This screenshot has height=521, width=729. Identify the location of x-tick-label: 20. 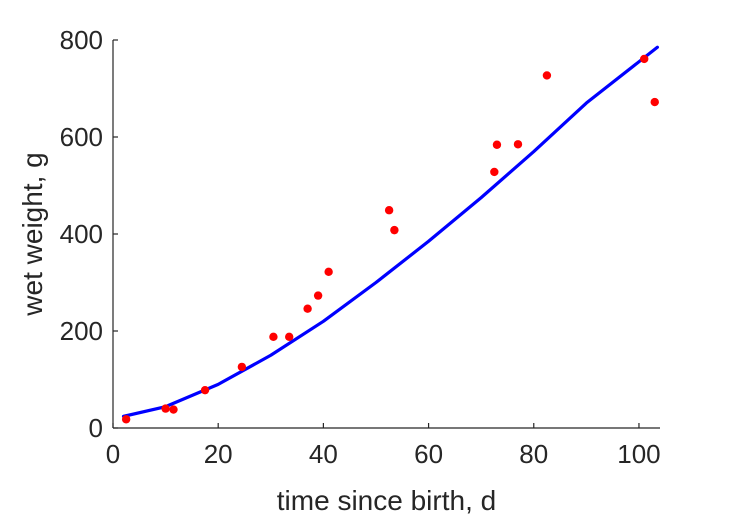
(218, 454).